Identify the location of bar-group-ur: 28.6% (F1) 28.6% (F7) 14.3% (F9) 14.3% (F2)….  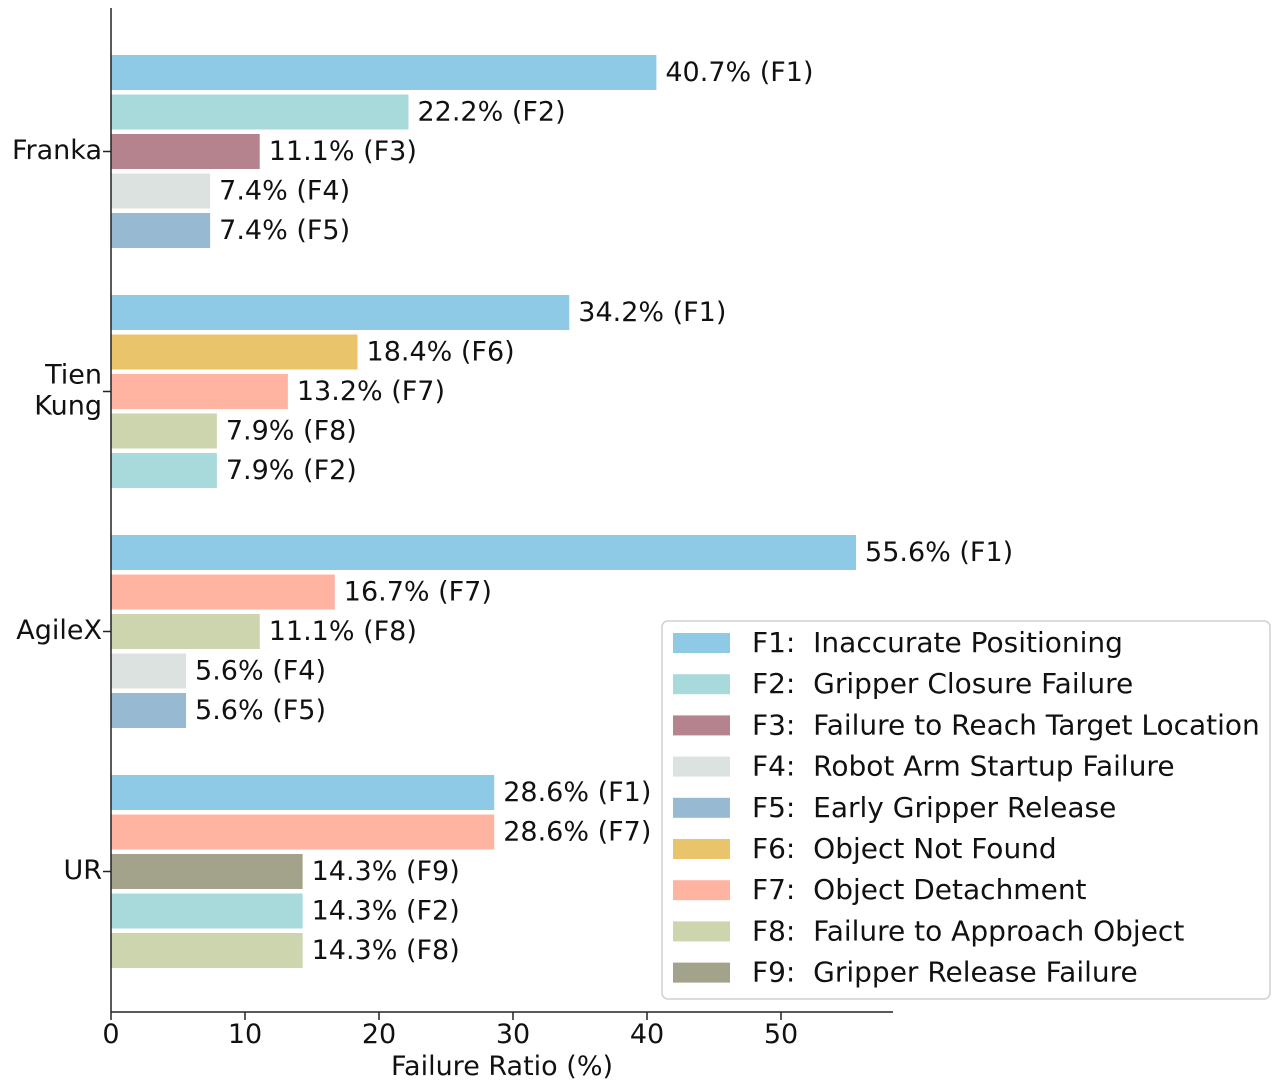
(381, 871).